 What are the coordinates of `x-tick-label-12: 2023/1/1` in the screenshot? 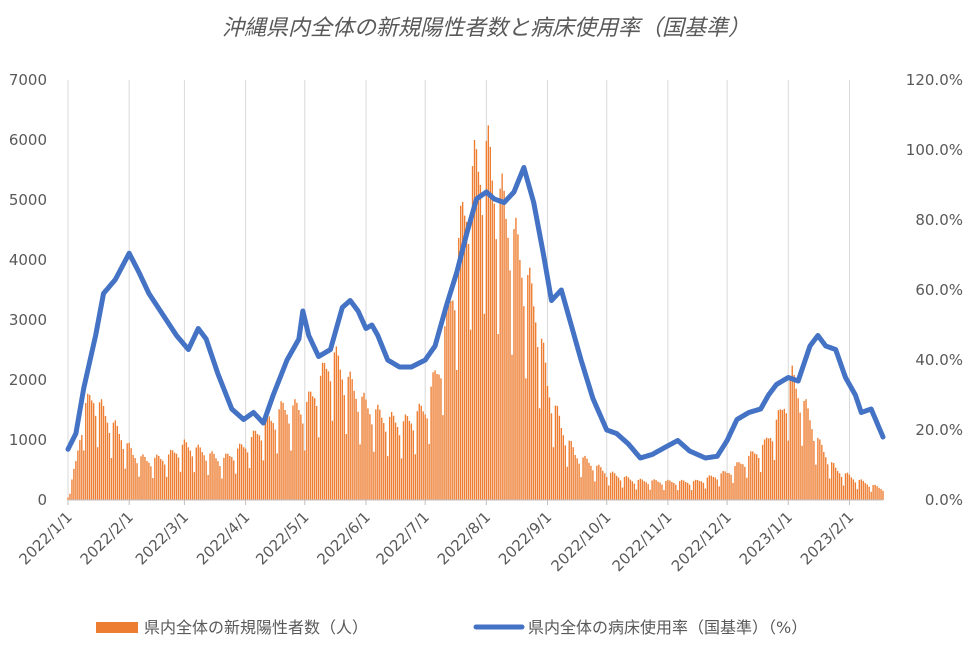 It's located at (766, 538).